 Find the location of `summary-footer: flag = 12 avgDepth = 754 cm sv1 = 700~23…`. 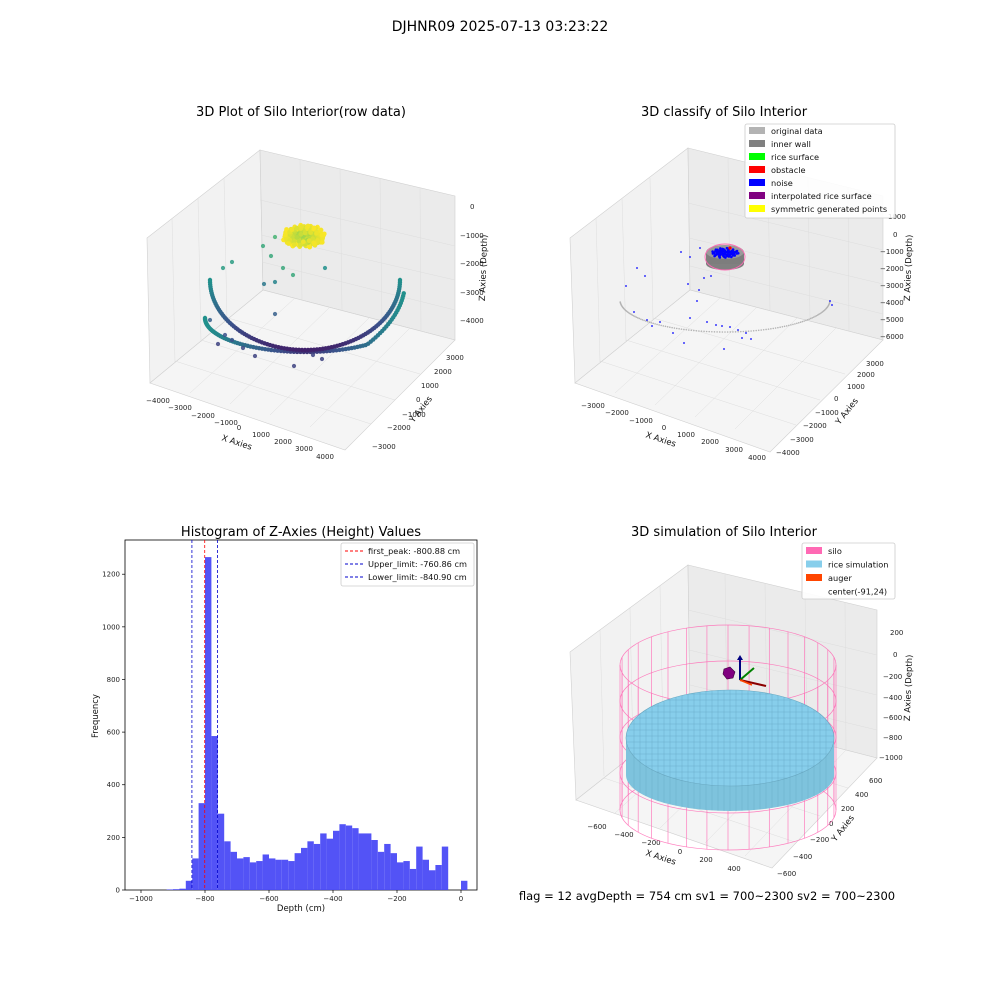

summary-footer: flag = 12 avgDepth = 754 cm sv1 = 700~23… is located at coordinates (707, 896).